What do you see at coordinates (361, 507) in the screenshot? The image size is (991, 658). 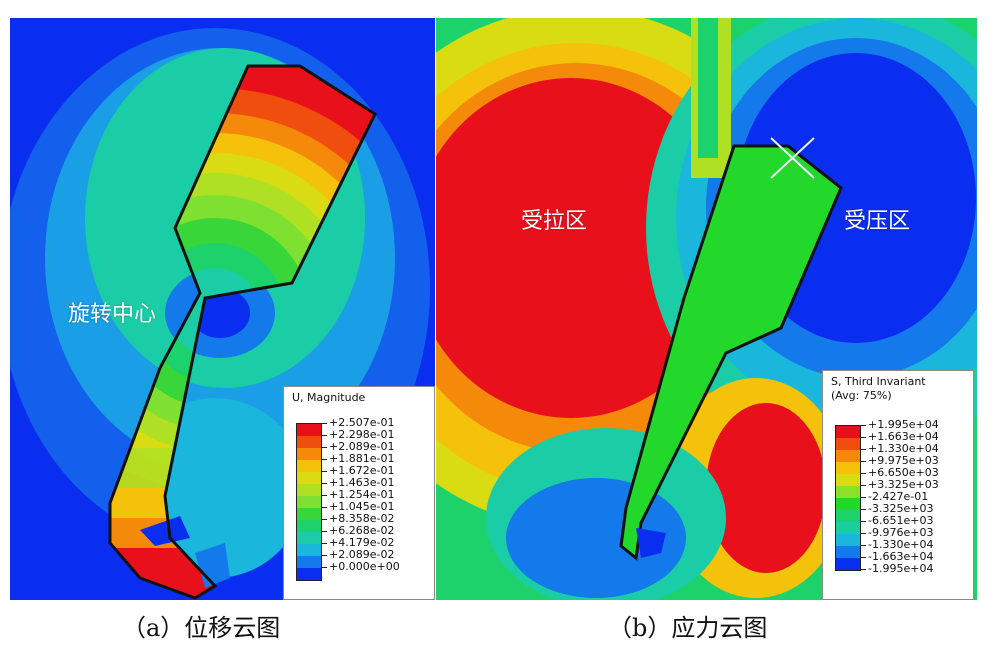 I see `legend-tick-label: +1.045e-01` at bounding box center [361, 507].